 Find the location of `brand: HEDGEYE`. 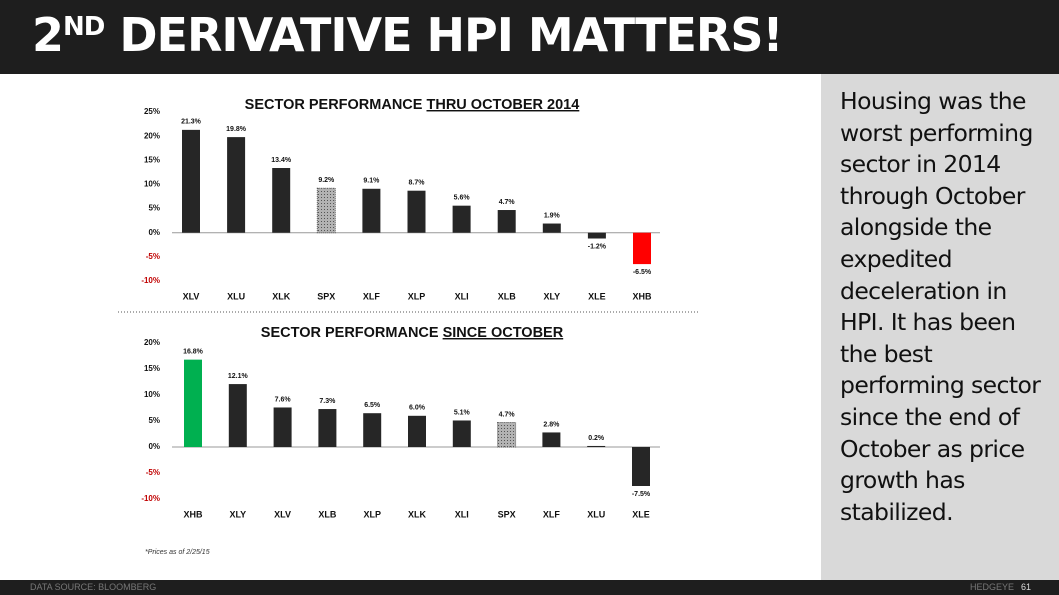

brand: HEDGEYE is located at coordinates (991, 587).